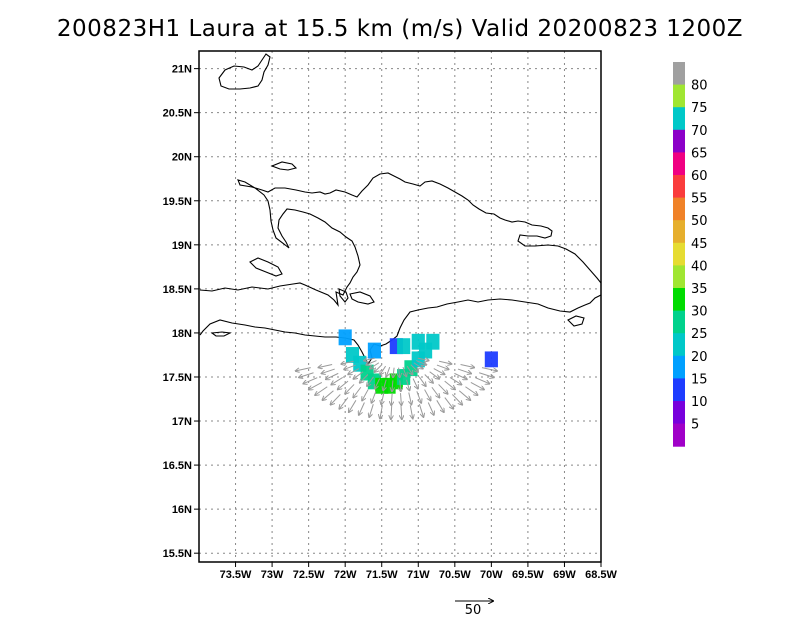 The width and height of the screenshot is (800, 618). I want to click on colorbar-label: 35, so click(699, 289).